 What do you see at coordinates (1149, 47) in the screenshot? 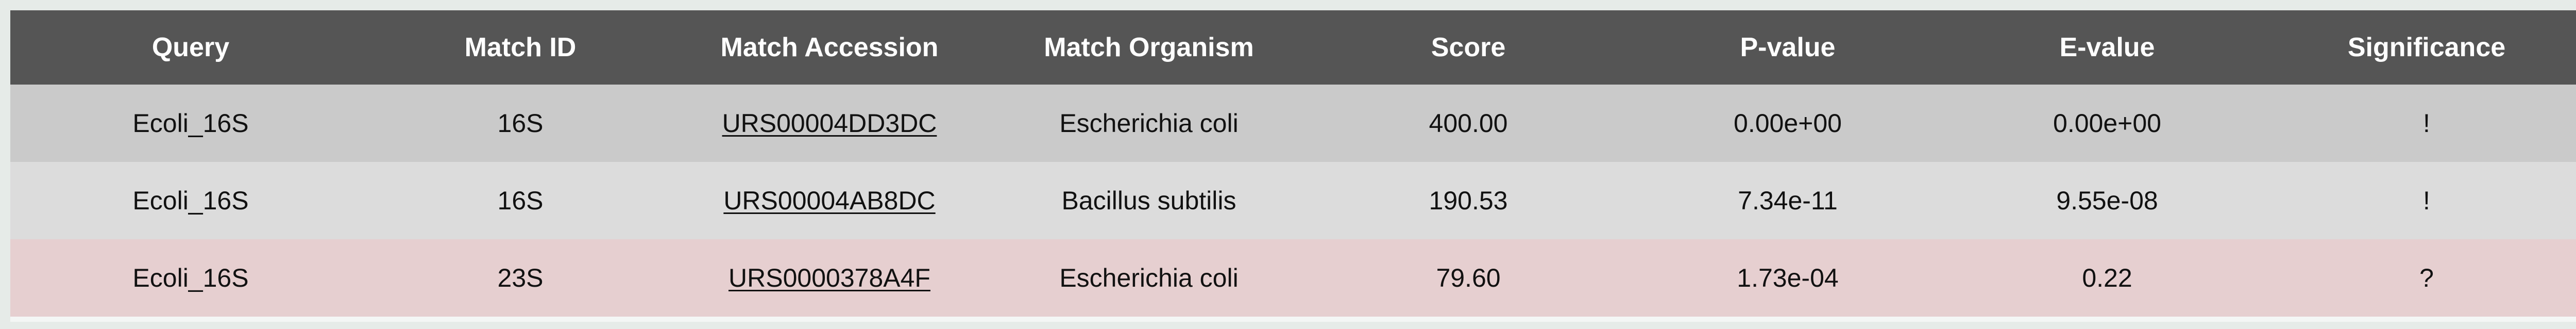
I see `column-header-match-organism: Match Organism` at bounding box center [1149, 47].